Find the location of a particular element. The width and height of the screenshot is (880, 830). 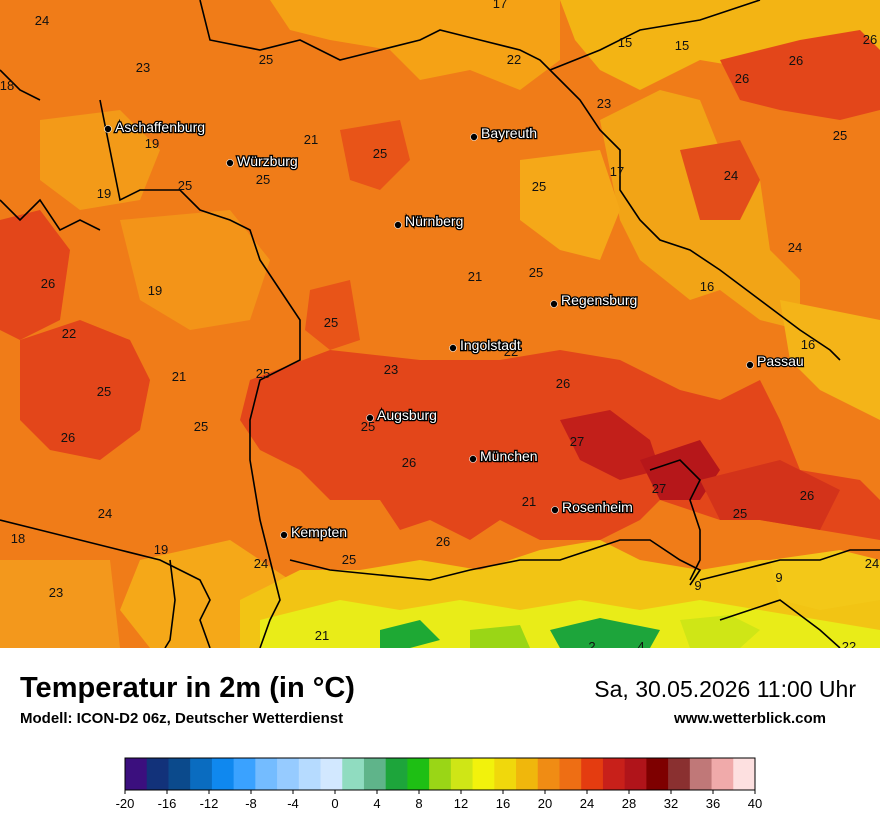

website-link: www.wetterblick.com is located at coordinates (750, 718).